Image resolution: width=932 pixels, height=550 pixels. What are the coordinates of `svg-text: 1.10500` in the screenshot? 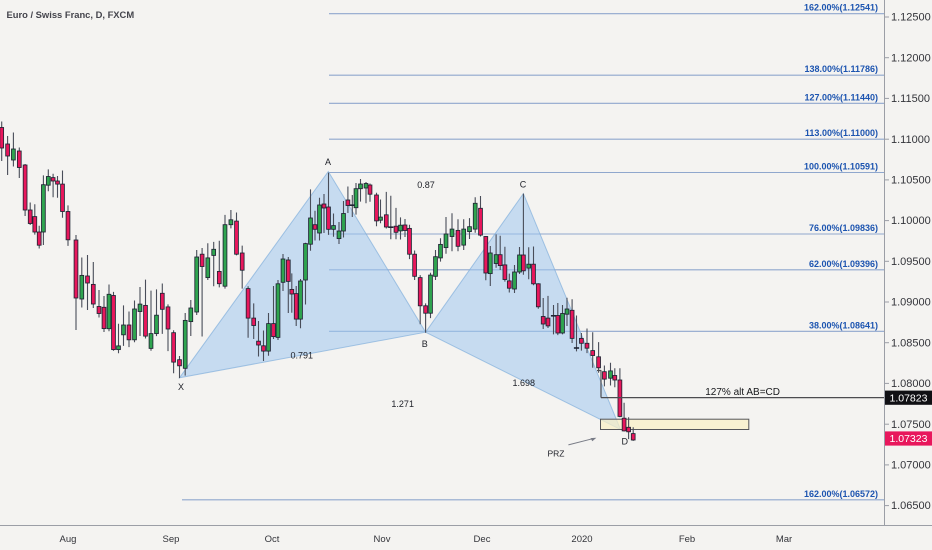 It's located at (911, 181).